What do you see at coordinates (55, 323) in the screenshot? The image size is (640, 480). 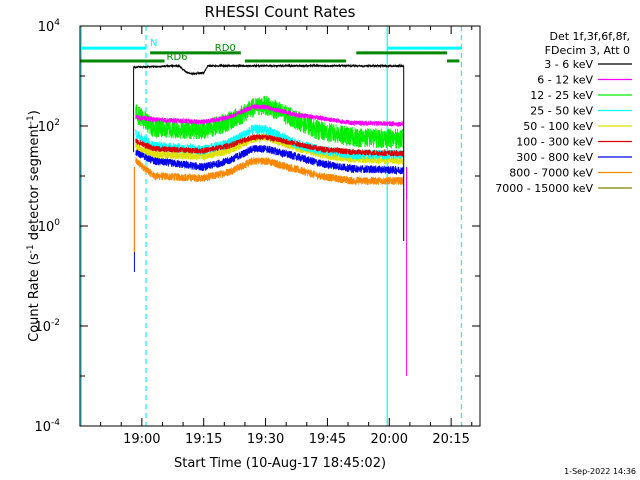 I see `y-tick-exp: -2` at bounding box center [55, 323].